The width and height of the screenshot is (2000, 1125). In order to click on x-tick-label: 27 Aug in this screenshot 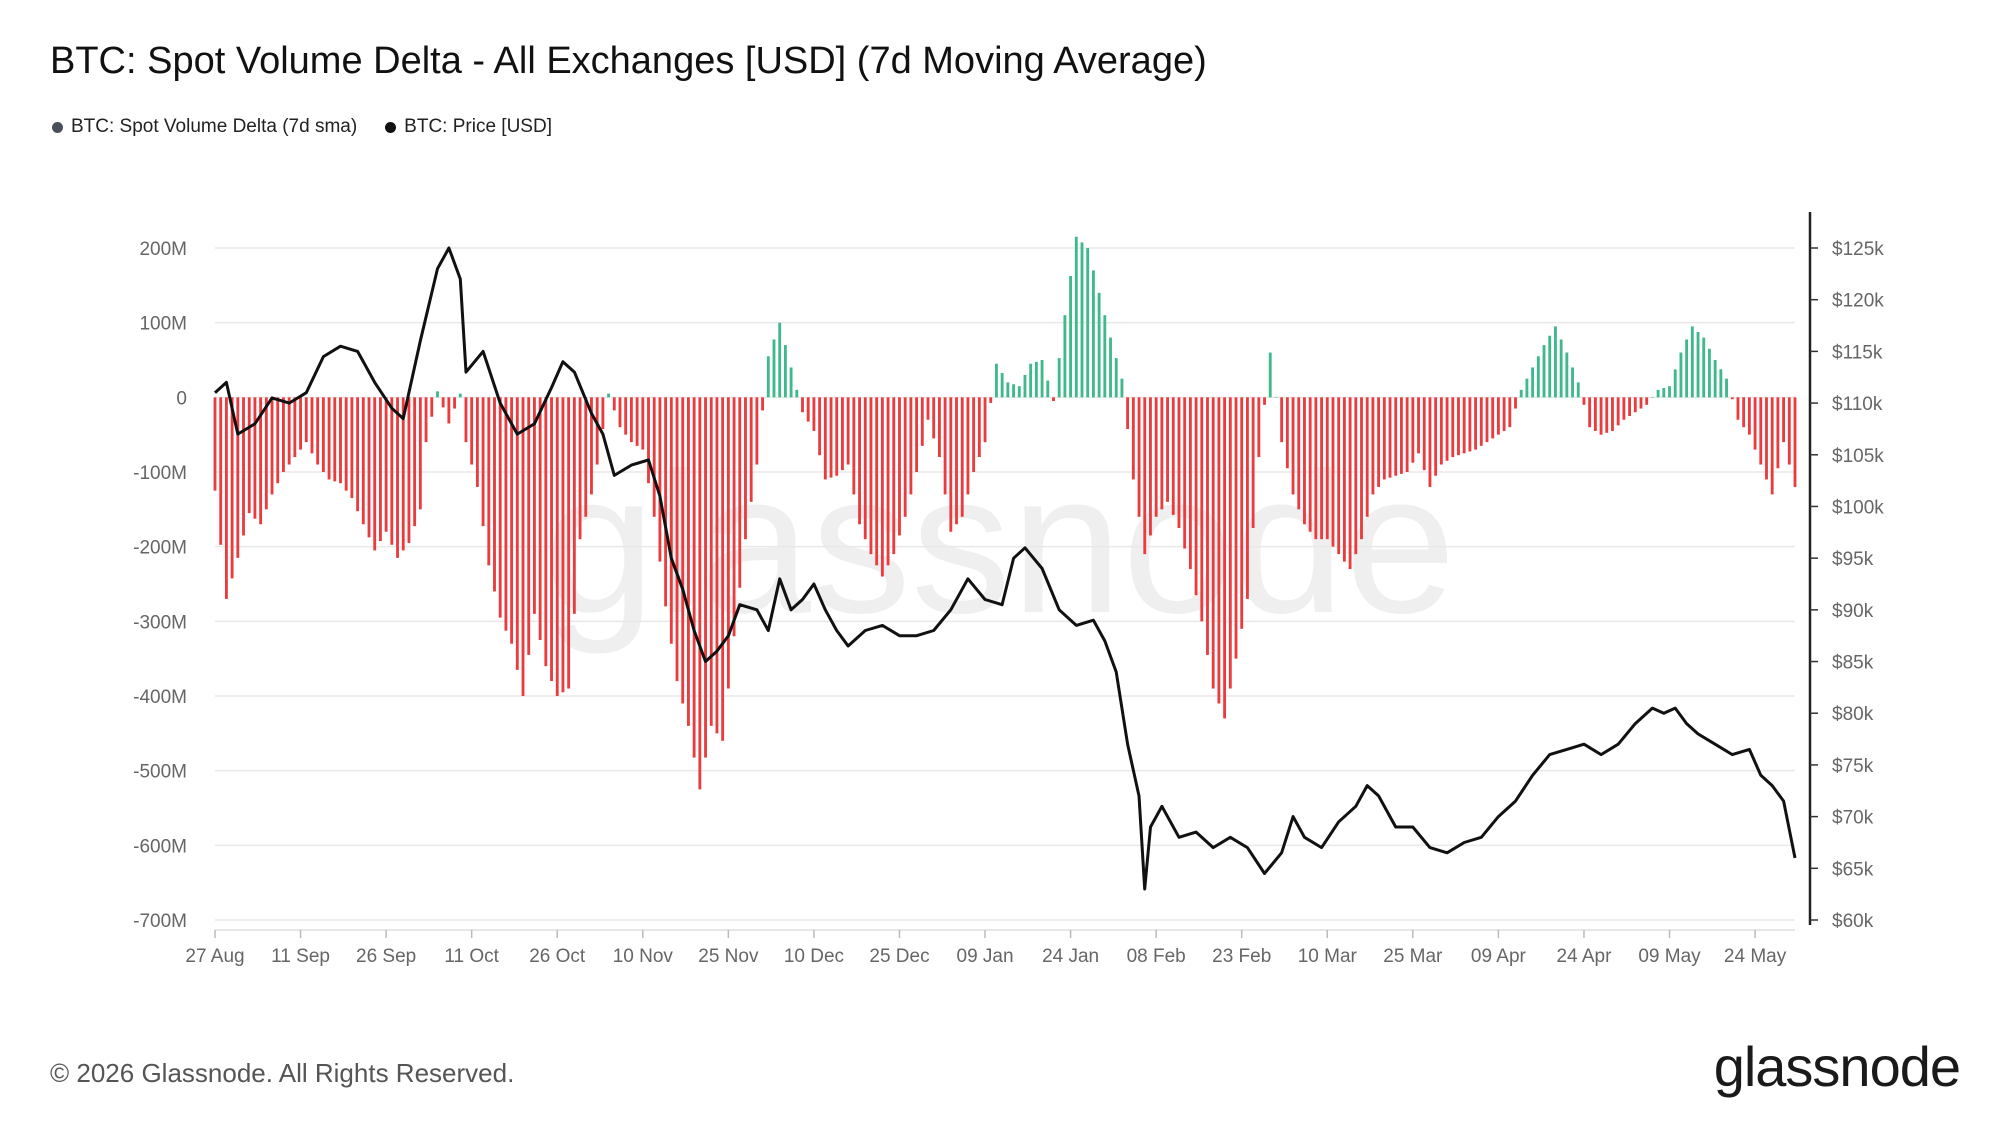, I will do `click(214, 956)`.